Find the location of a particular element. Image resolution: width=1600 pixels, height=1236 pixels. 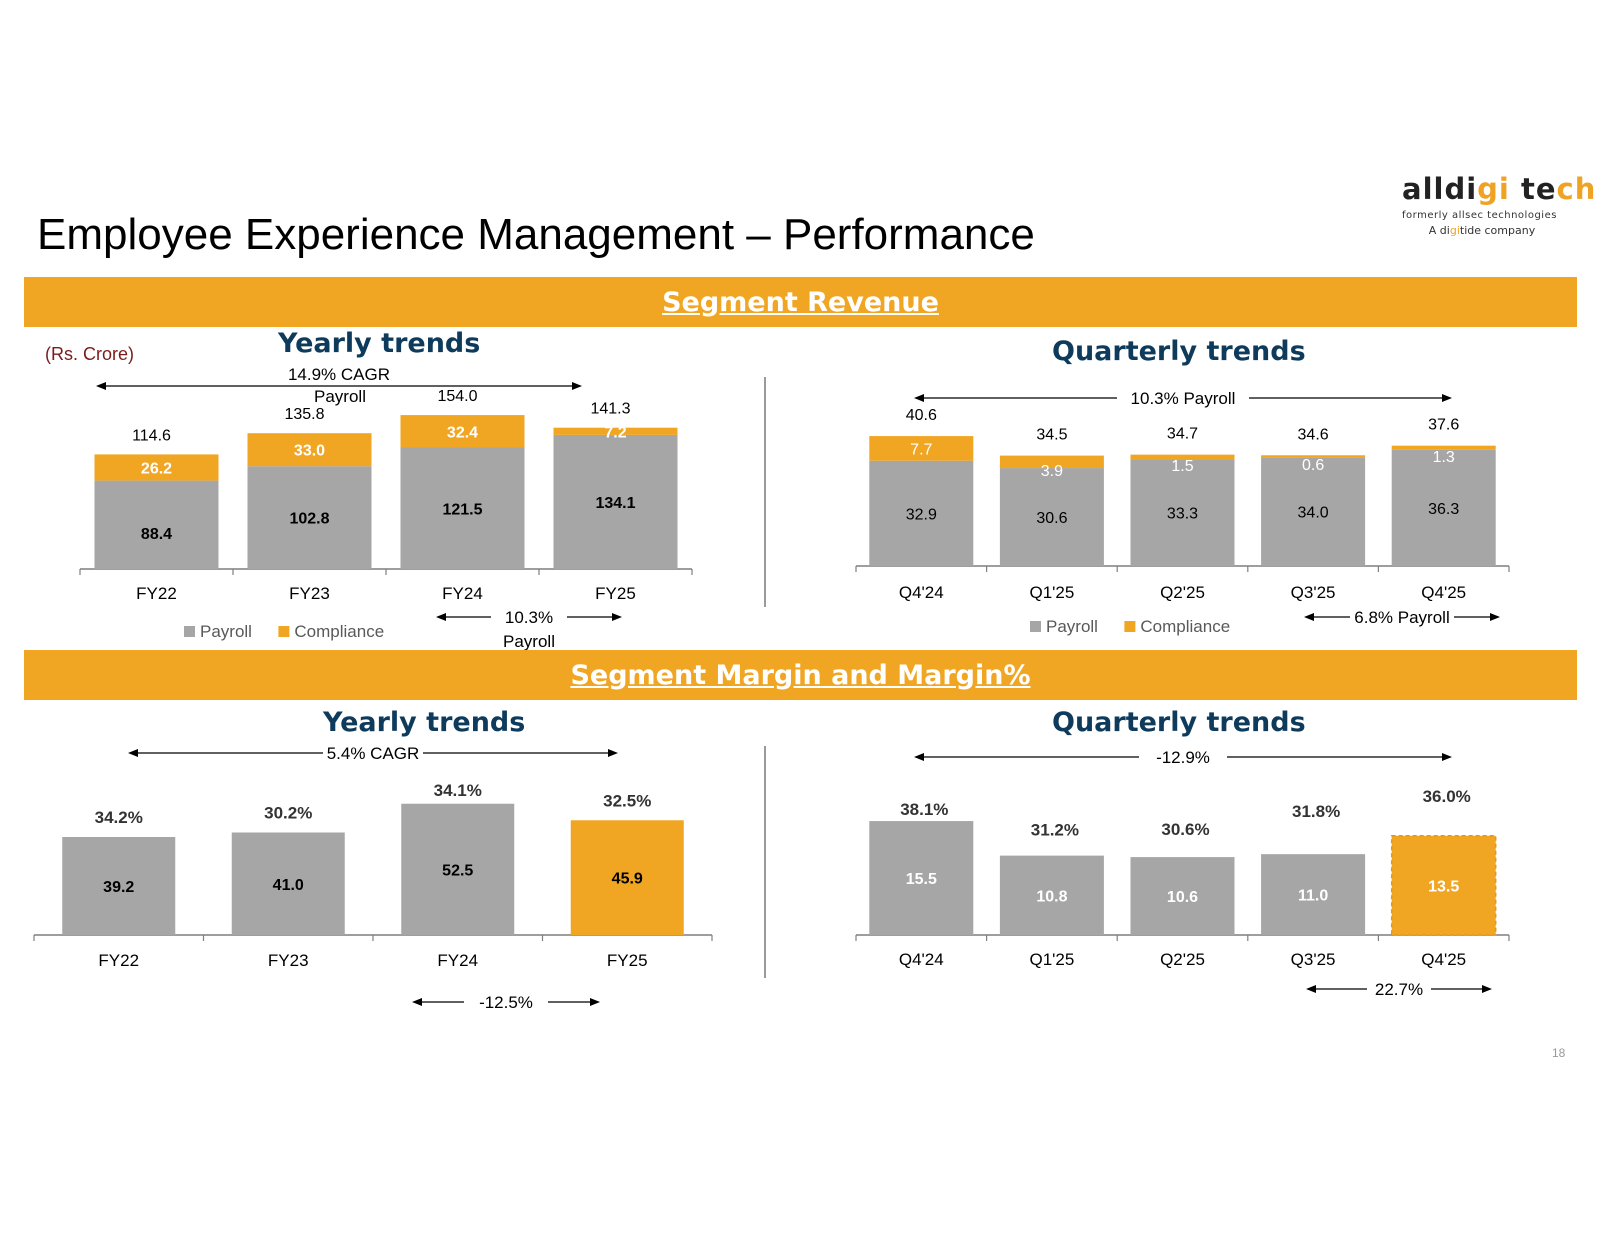

segment-margin-heading: Segment Margin and Margin% is located at coordinates (800, 675).